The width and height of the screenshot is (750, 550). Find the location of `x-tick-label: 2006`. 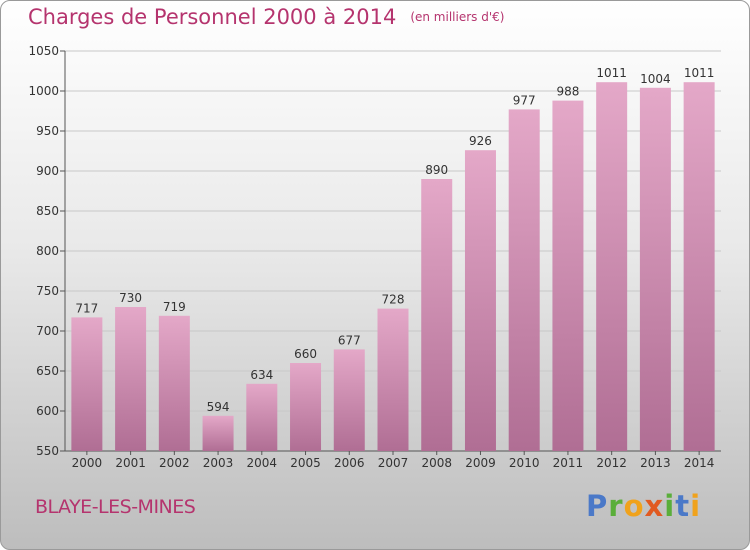

x-tick-label: 2006 is located at coordinates (349, 463).